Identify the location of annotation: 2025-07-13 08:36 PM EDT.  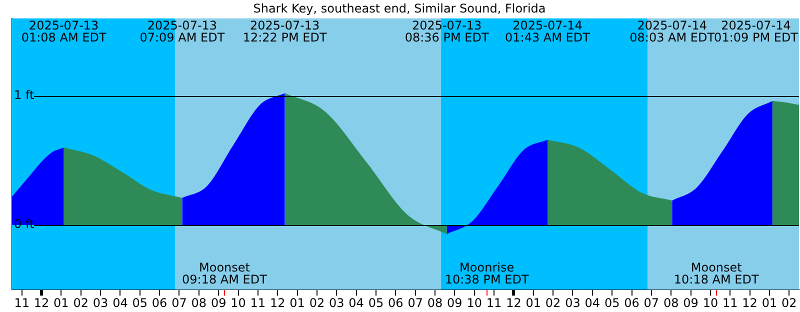
(447, 31).